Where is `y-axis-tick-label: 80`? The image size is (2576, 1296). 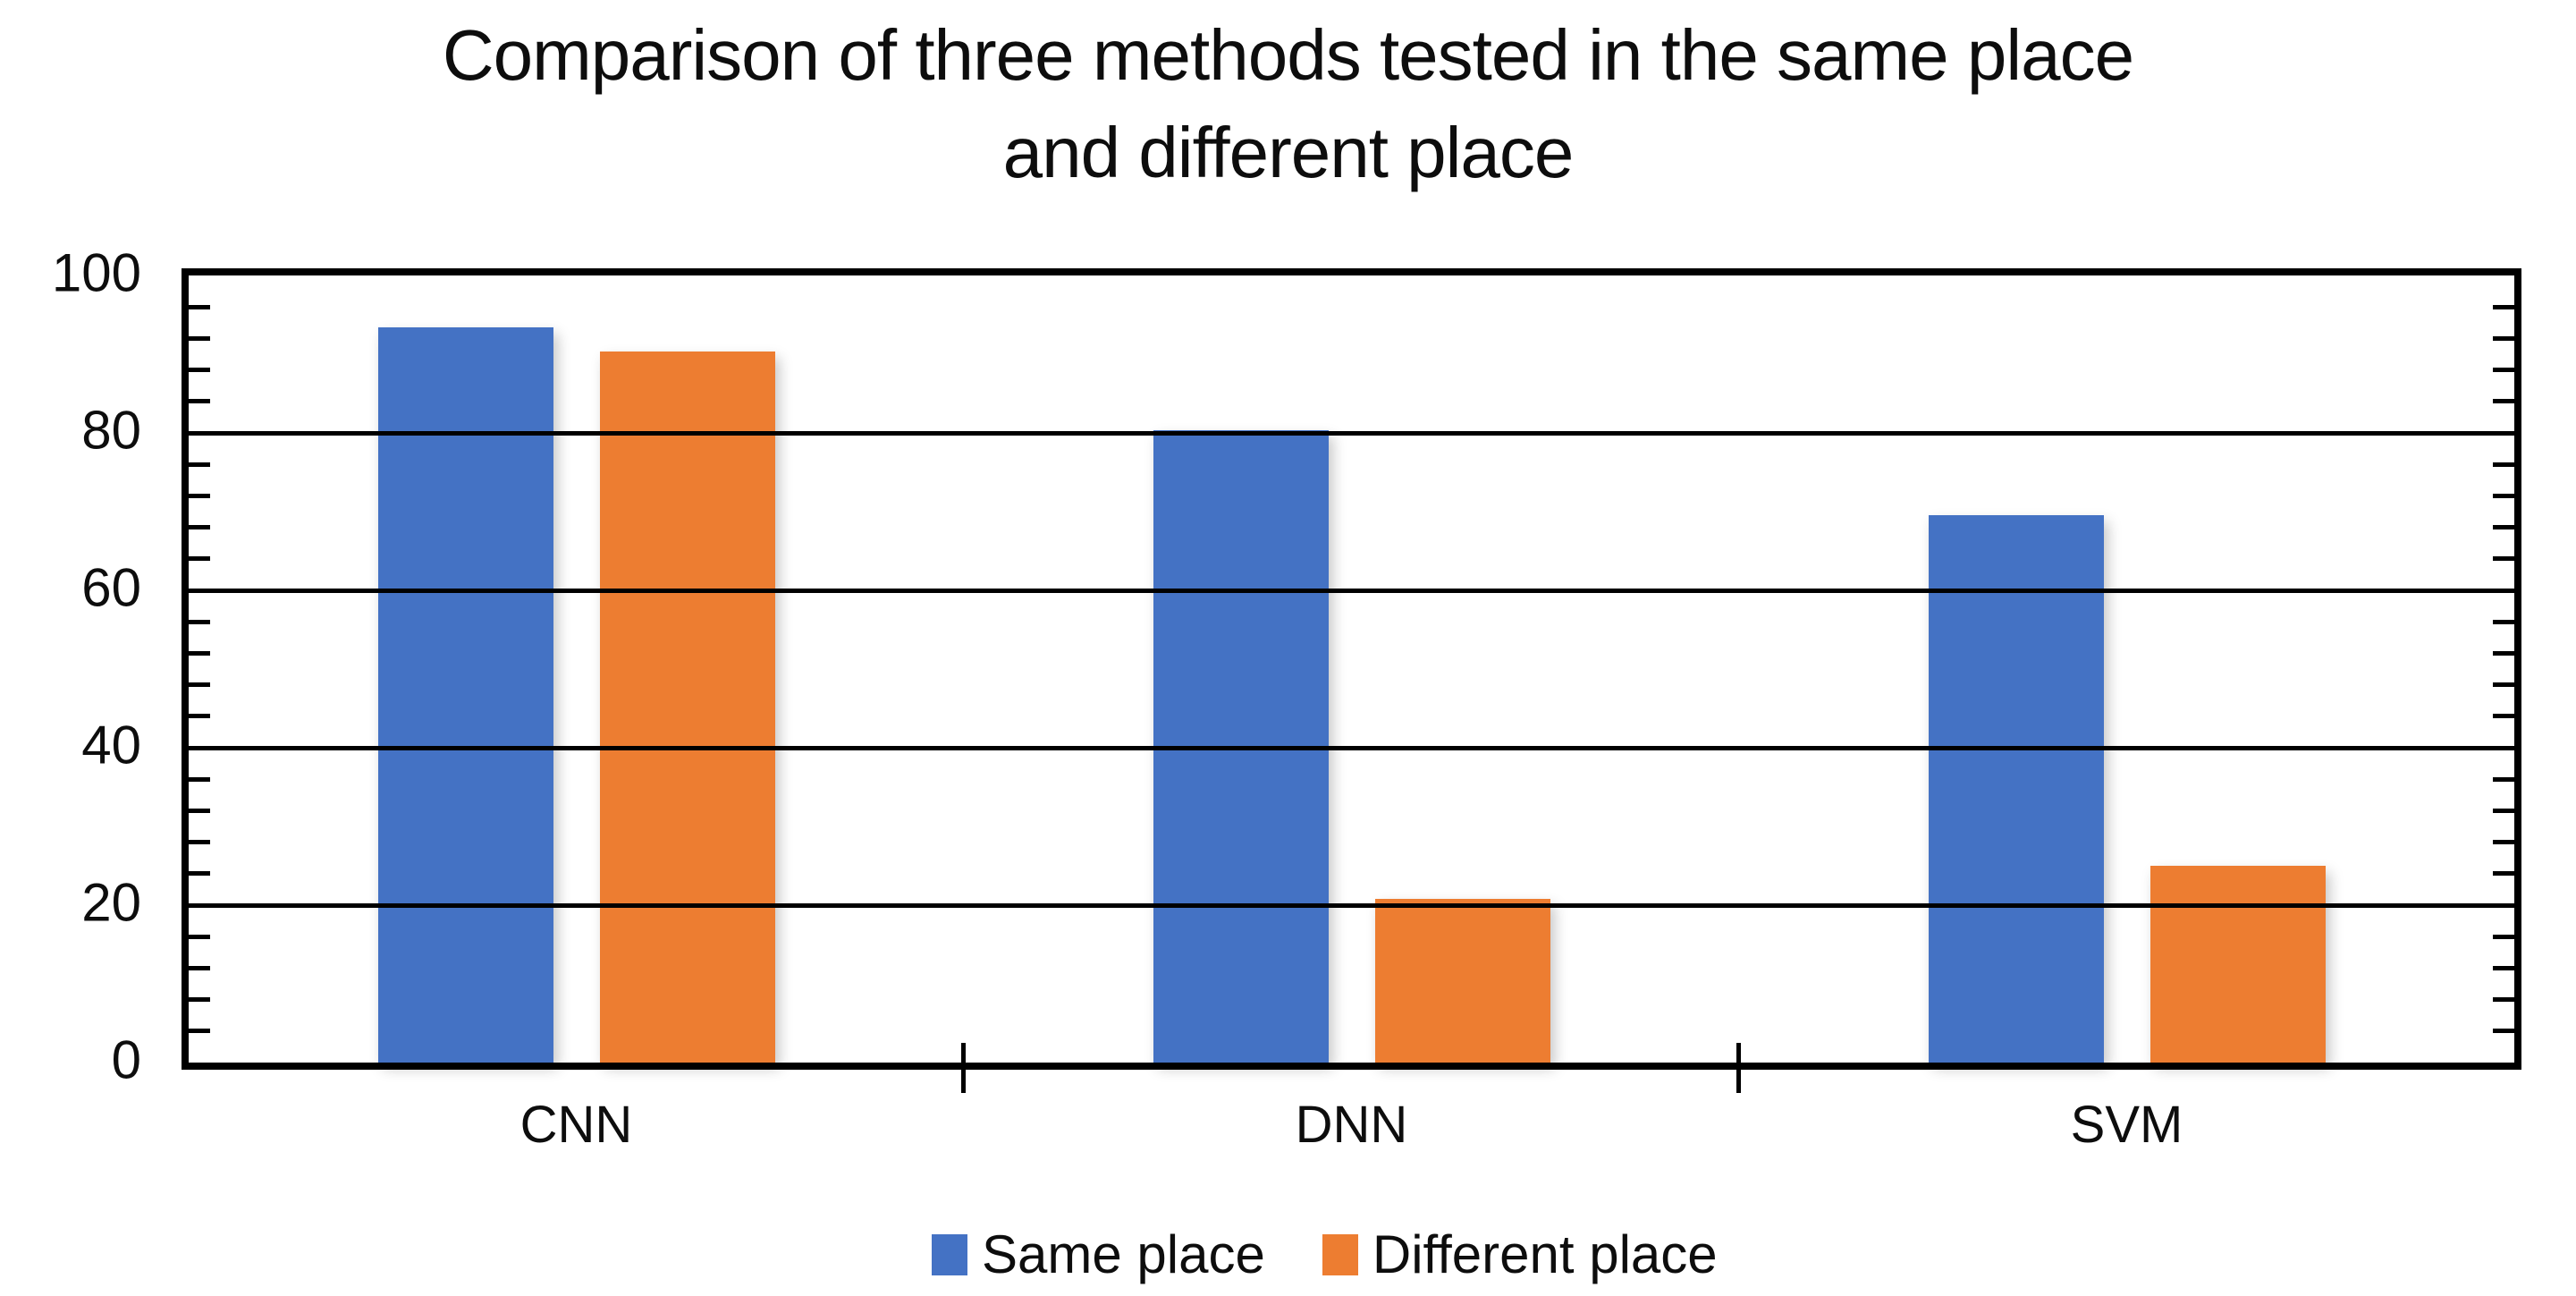
y-axis-tick-label: 80 is located at coordinates (111, 430).